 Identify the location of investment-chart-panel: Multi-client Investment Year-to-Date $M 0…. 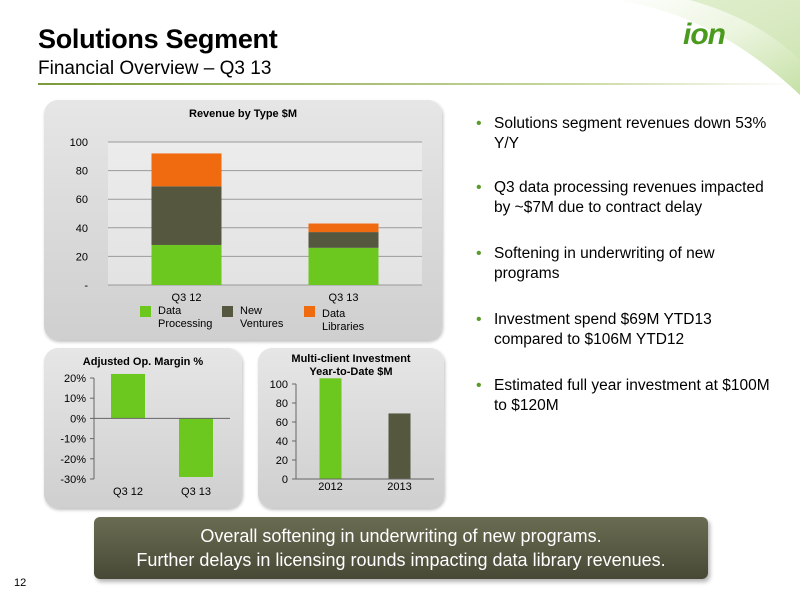
(351, 428).